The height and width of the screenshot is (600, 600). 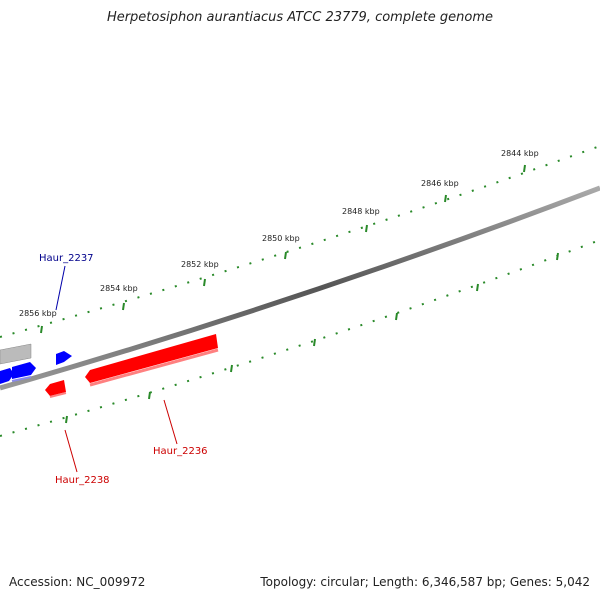 I want to click on gray-feature, so click(x=16, y=354).